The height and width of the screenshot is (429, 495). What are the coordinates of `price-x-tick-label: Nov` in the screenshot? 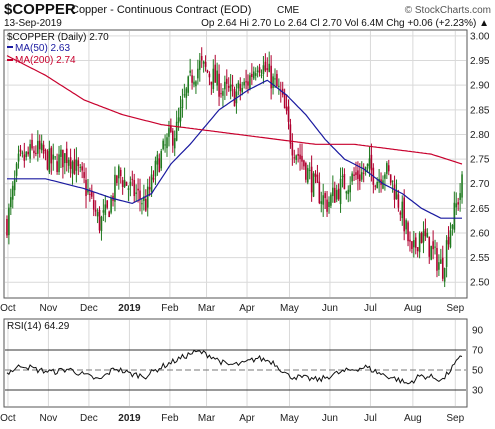 It's located at (49, 308).